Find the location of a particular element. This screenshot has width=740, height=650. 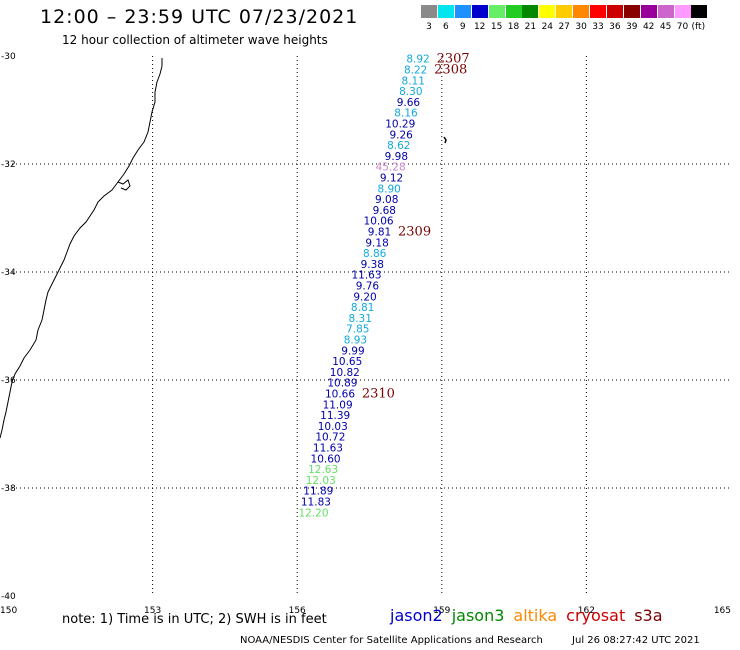

wave-height-value: 10.66 is located at coordinates (340, 395).